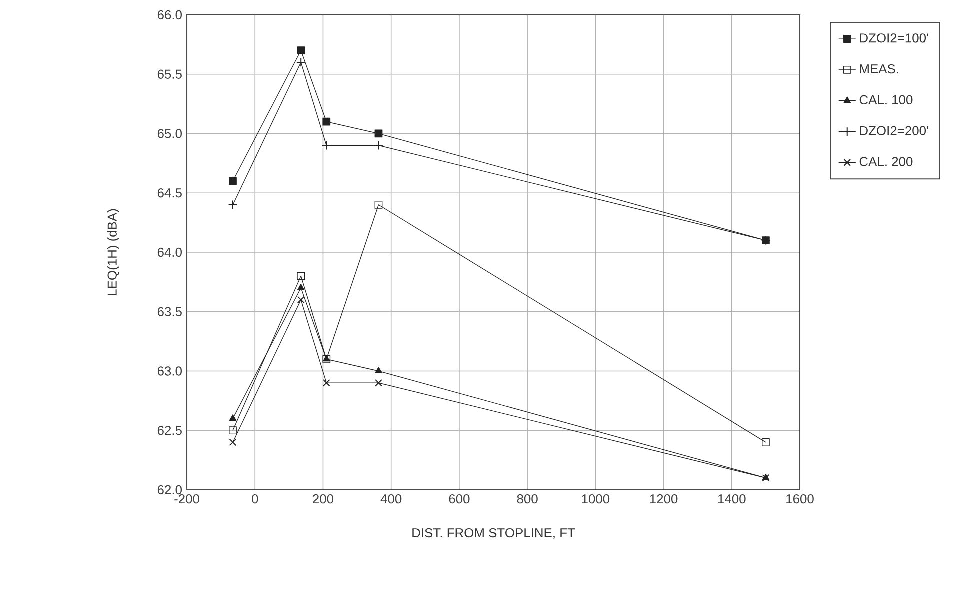 This screenshot has width=977, height=605. What do you see at coordinates (170, 193) in the screenshot?
I see `y-tick-label: 64.5` at bounding box center [170, 193].